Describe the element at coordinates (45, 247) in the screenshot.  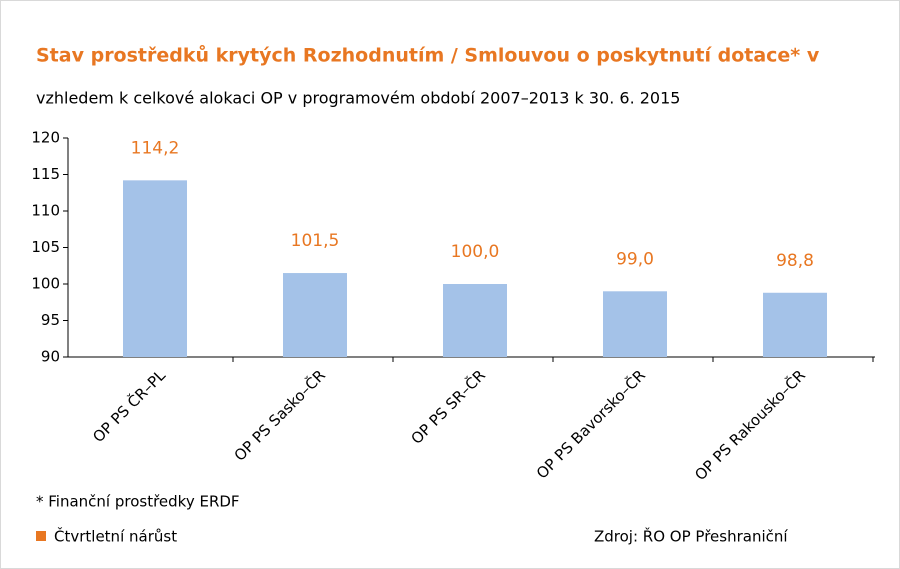
I see `y-tick-label: 105` at that location.